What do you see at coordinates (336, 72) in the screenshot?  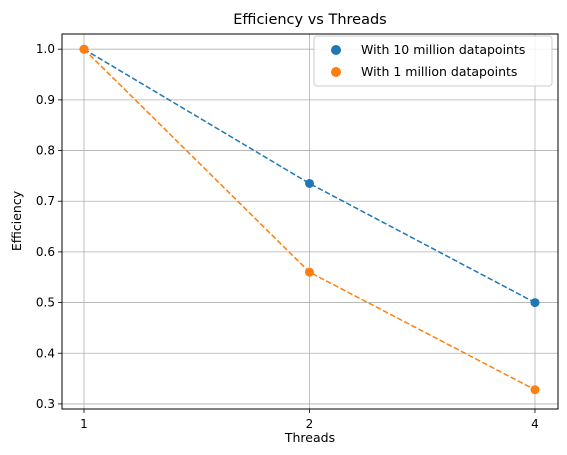 I see `legend-marker-1m` at bounding box center [336, 72].